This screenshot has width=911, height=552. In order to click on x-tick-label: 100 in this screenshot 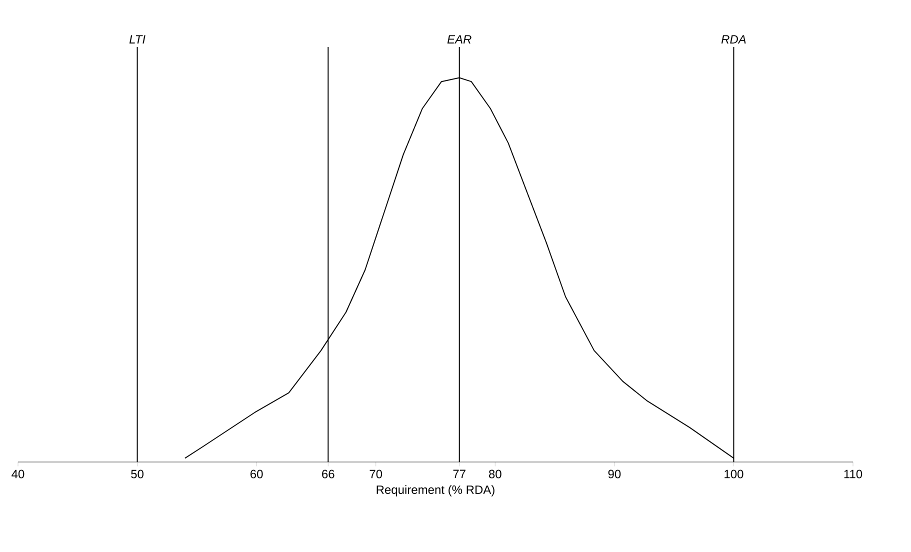, I will do `click(734, 474)`.